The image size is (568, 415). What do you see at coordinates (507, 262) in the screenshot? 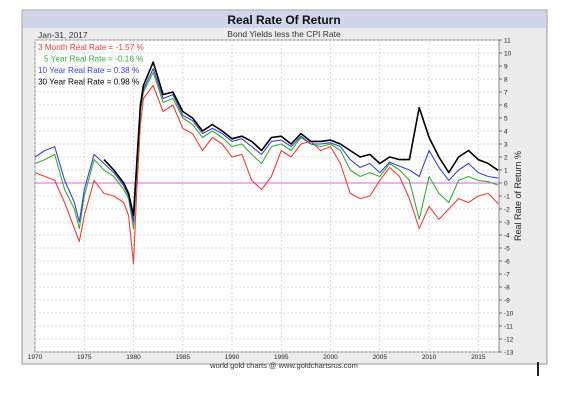
I see `y-tick-label: -6` at bounding box center [507, 262].